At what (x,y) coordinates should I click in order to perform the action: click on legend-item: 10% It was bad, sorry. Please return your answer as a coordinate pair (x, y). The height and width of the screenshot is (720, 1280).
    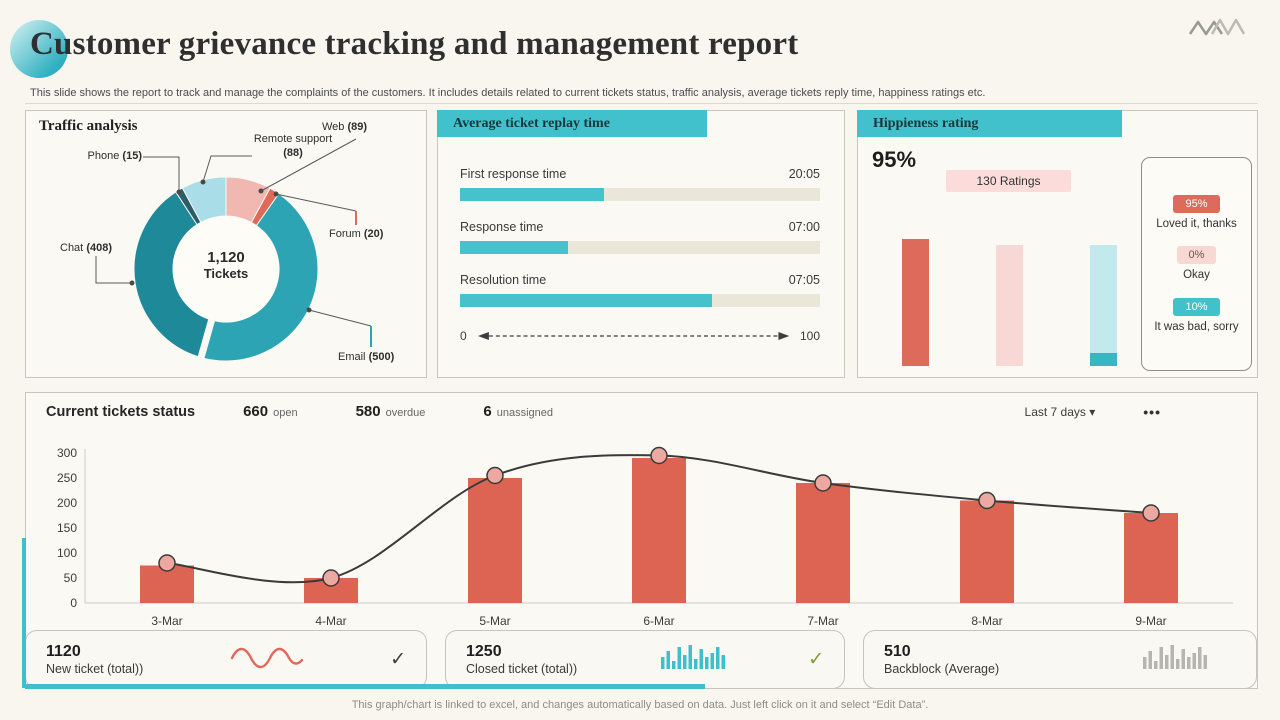
    Looking at the image, I should click on (1196, 315).